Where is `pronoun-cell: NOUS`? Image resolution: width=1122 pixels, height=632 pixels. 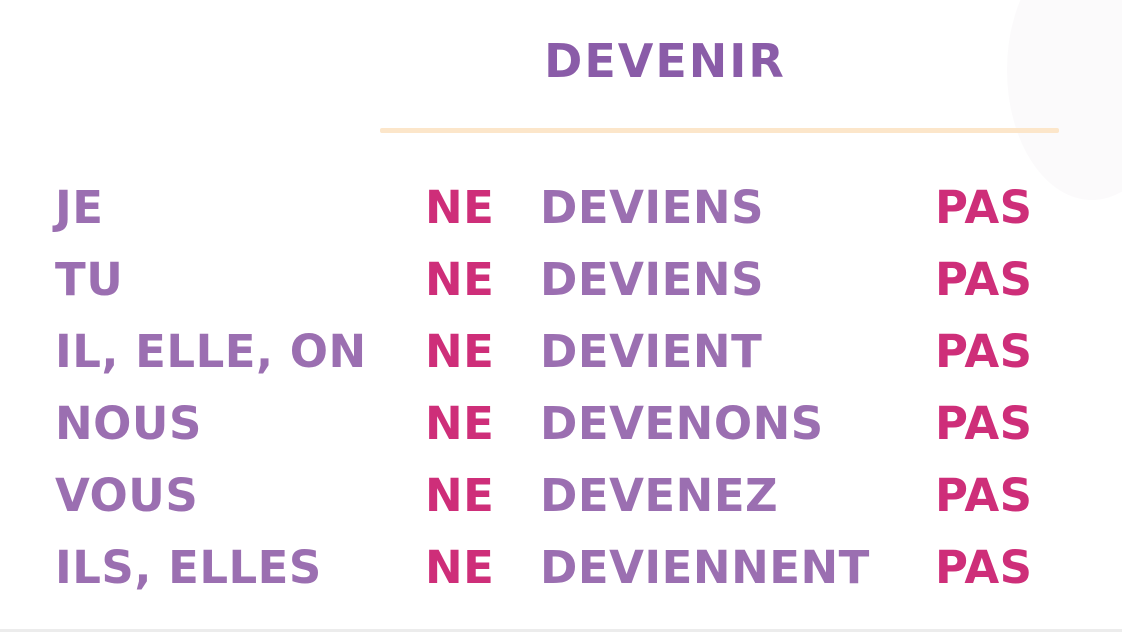 pronoun-cell: NOUS is located at coordinates (128, 423).